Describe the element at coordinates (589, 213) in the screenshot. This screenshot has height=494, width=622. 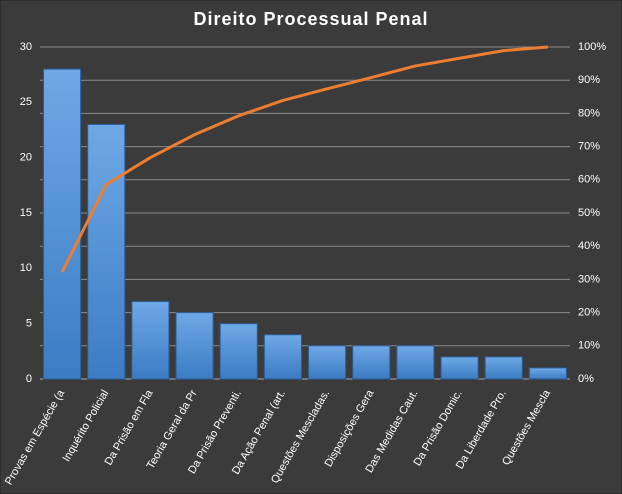
I see `y2-tick-label: 50%` at that location.